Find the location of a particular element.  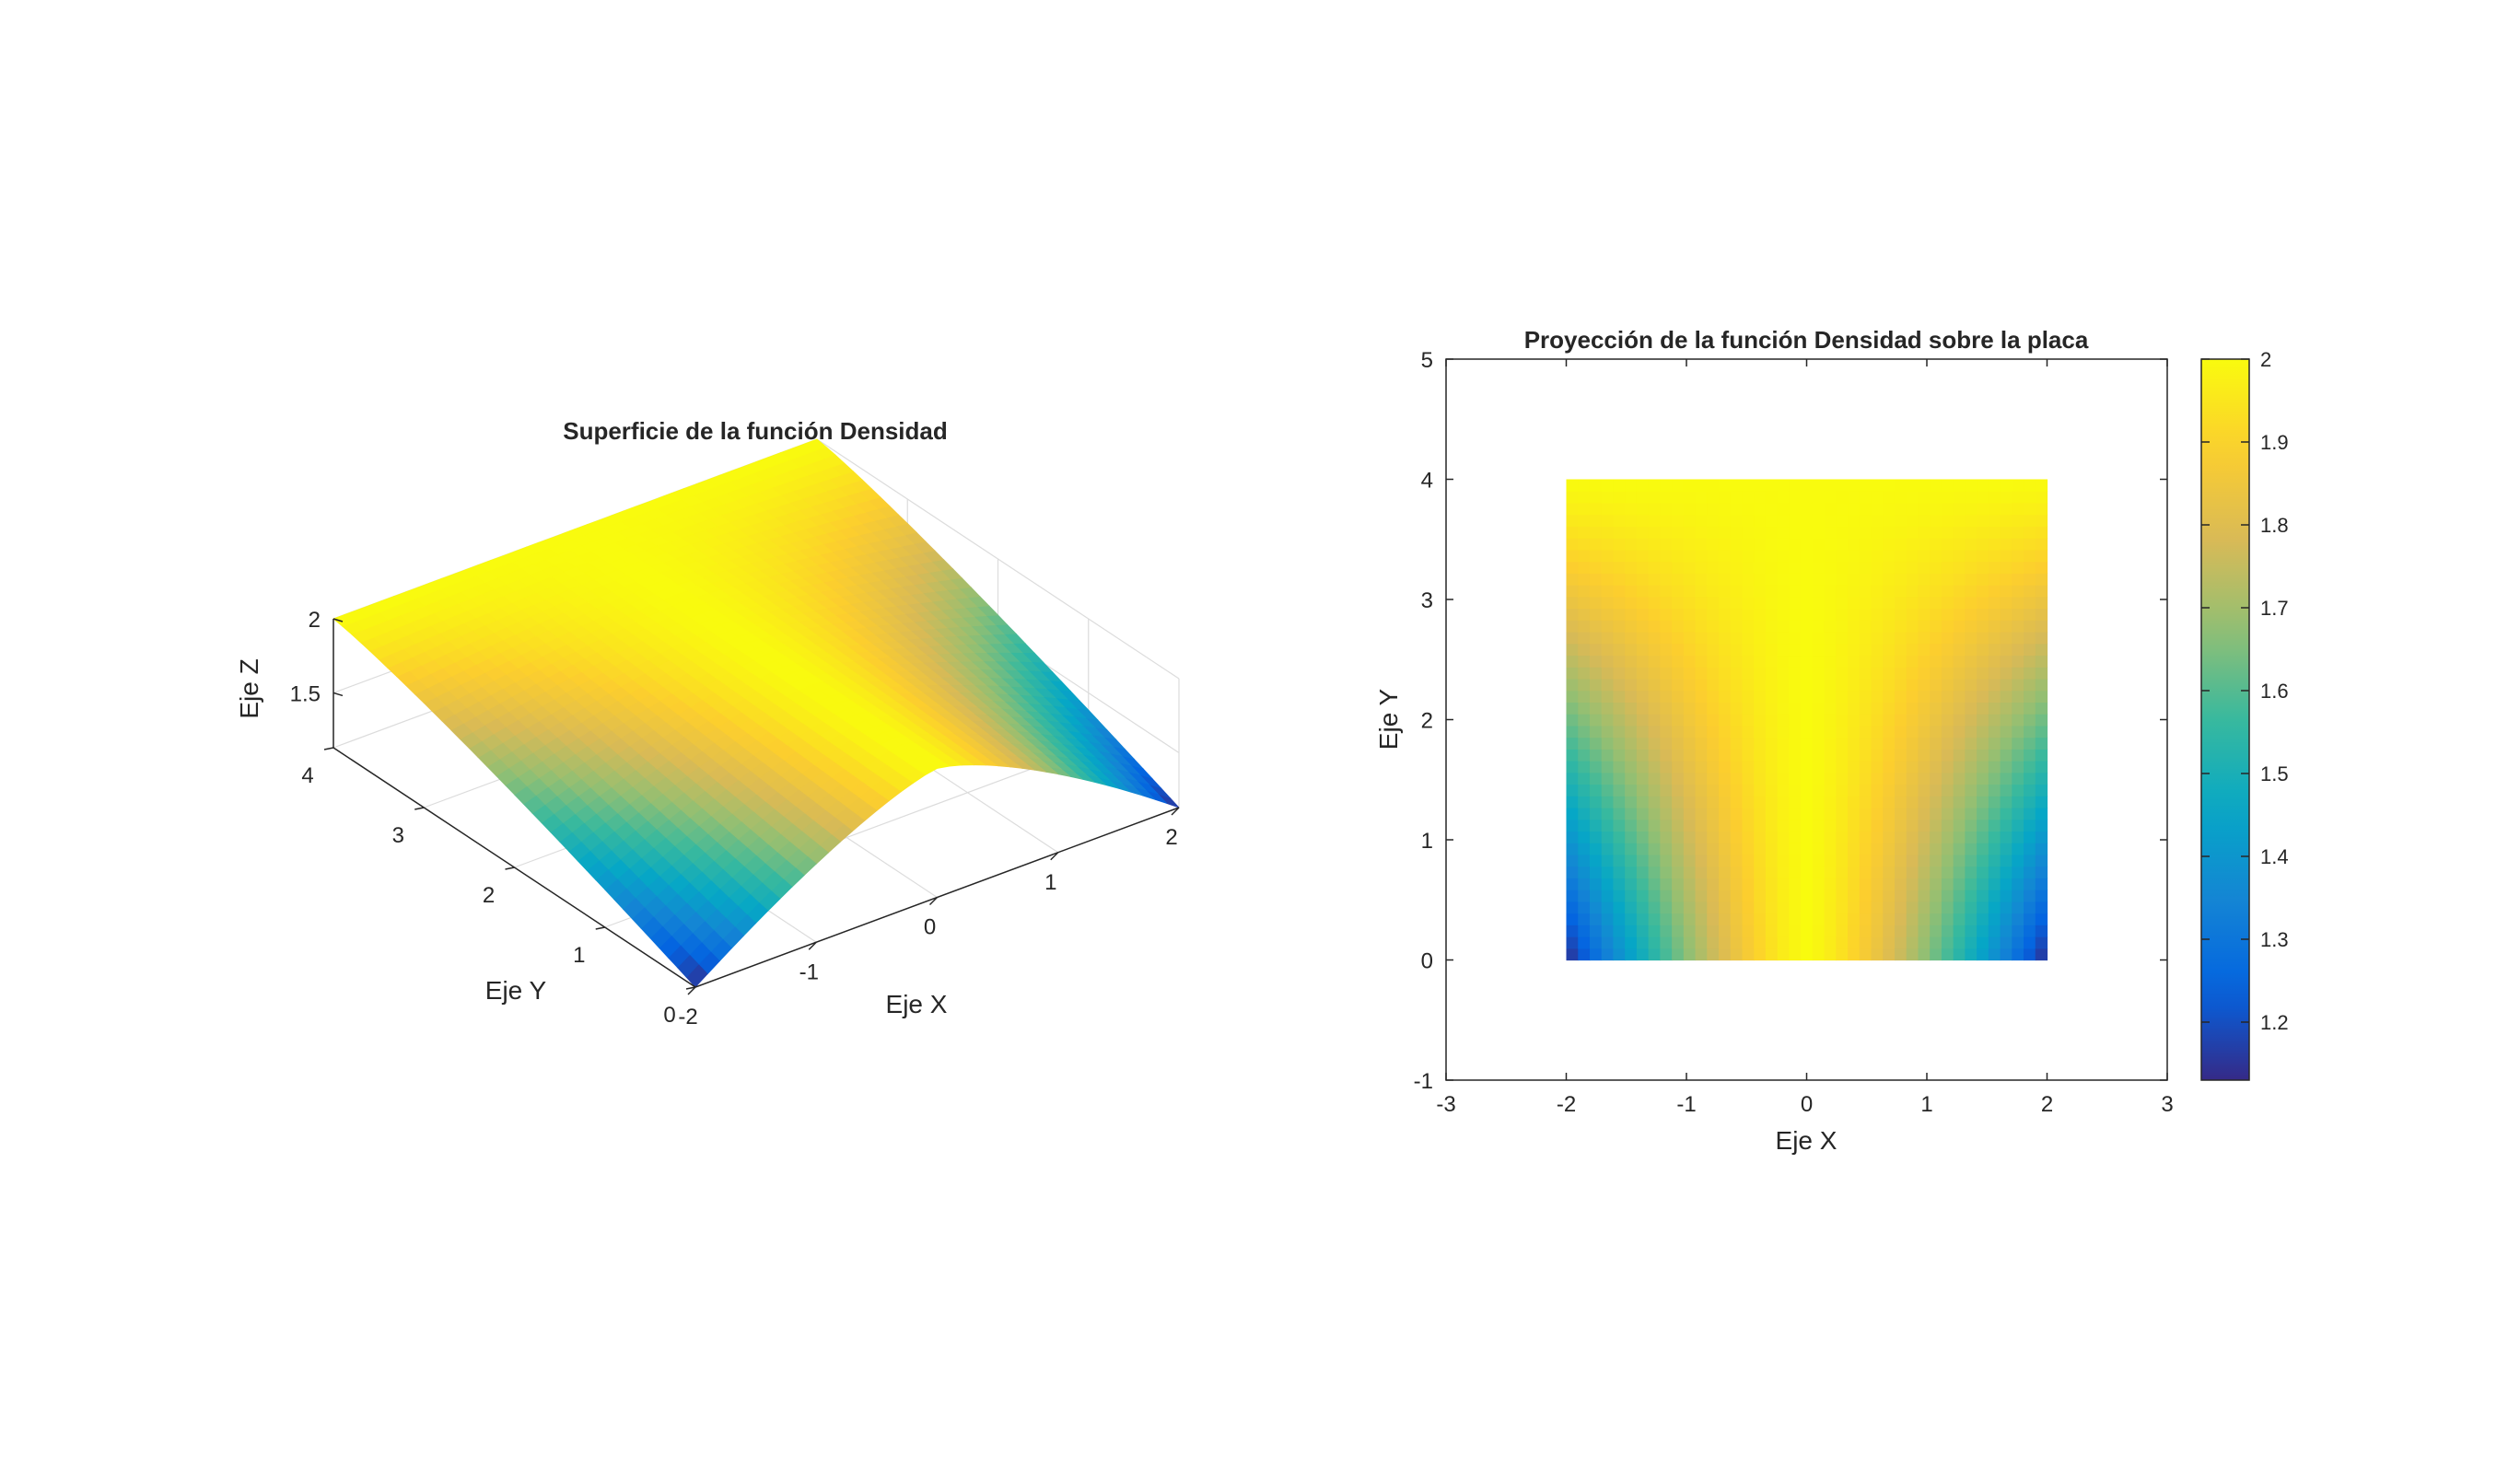

surface-z-tick-label: 2 is located at coordinates (315, 620).